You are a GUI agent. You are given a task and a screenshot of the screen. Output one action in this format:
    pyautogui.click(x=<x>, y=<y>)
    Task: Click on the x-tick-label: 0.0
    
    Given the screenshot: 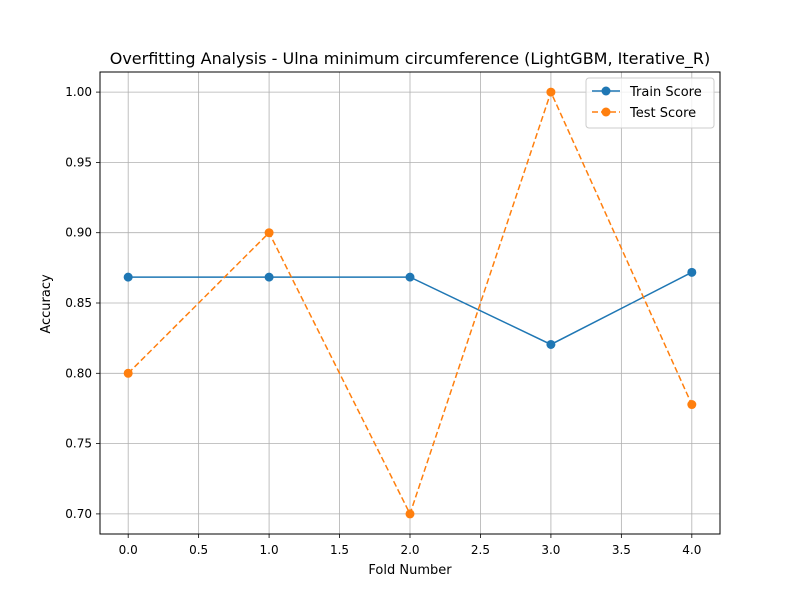 What is the action you would take?
    pyautogui.click(x=128, y=550)
    